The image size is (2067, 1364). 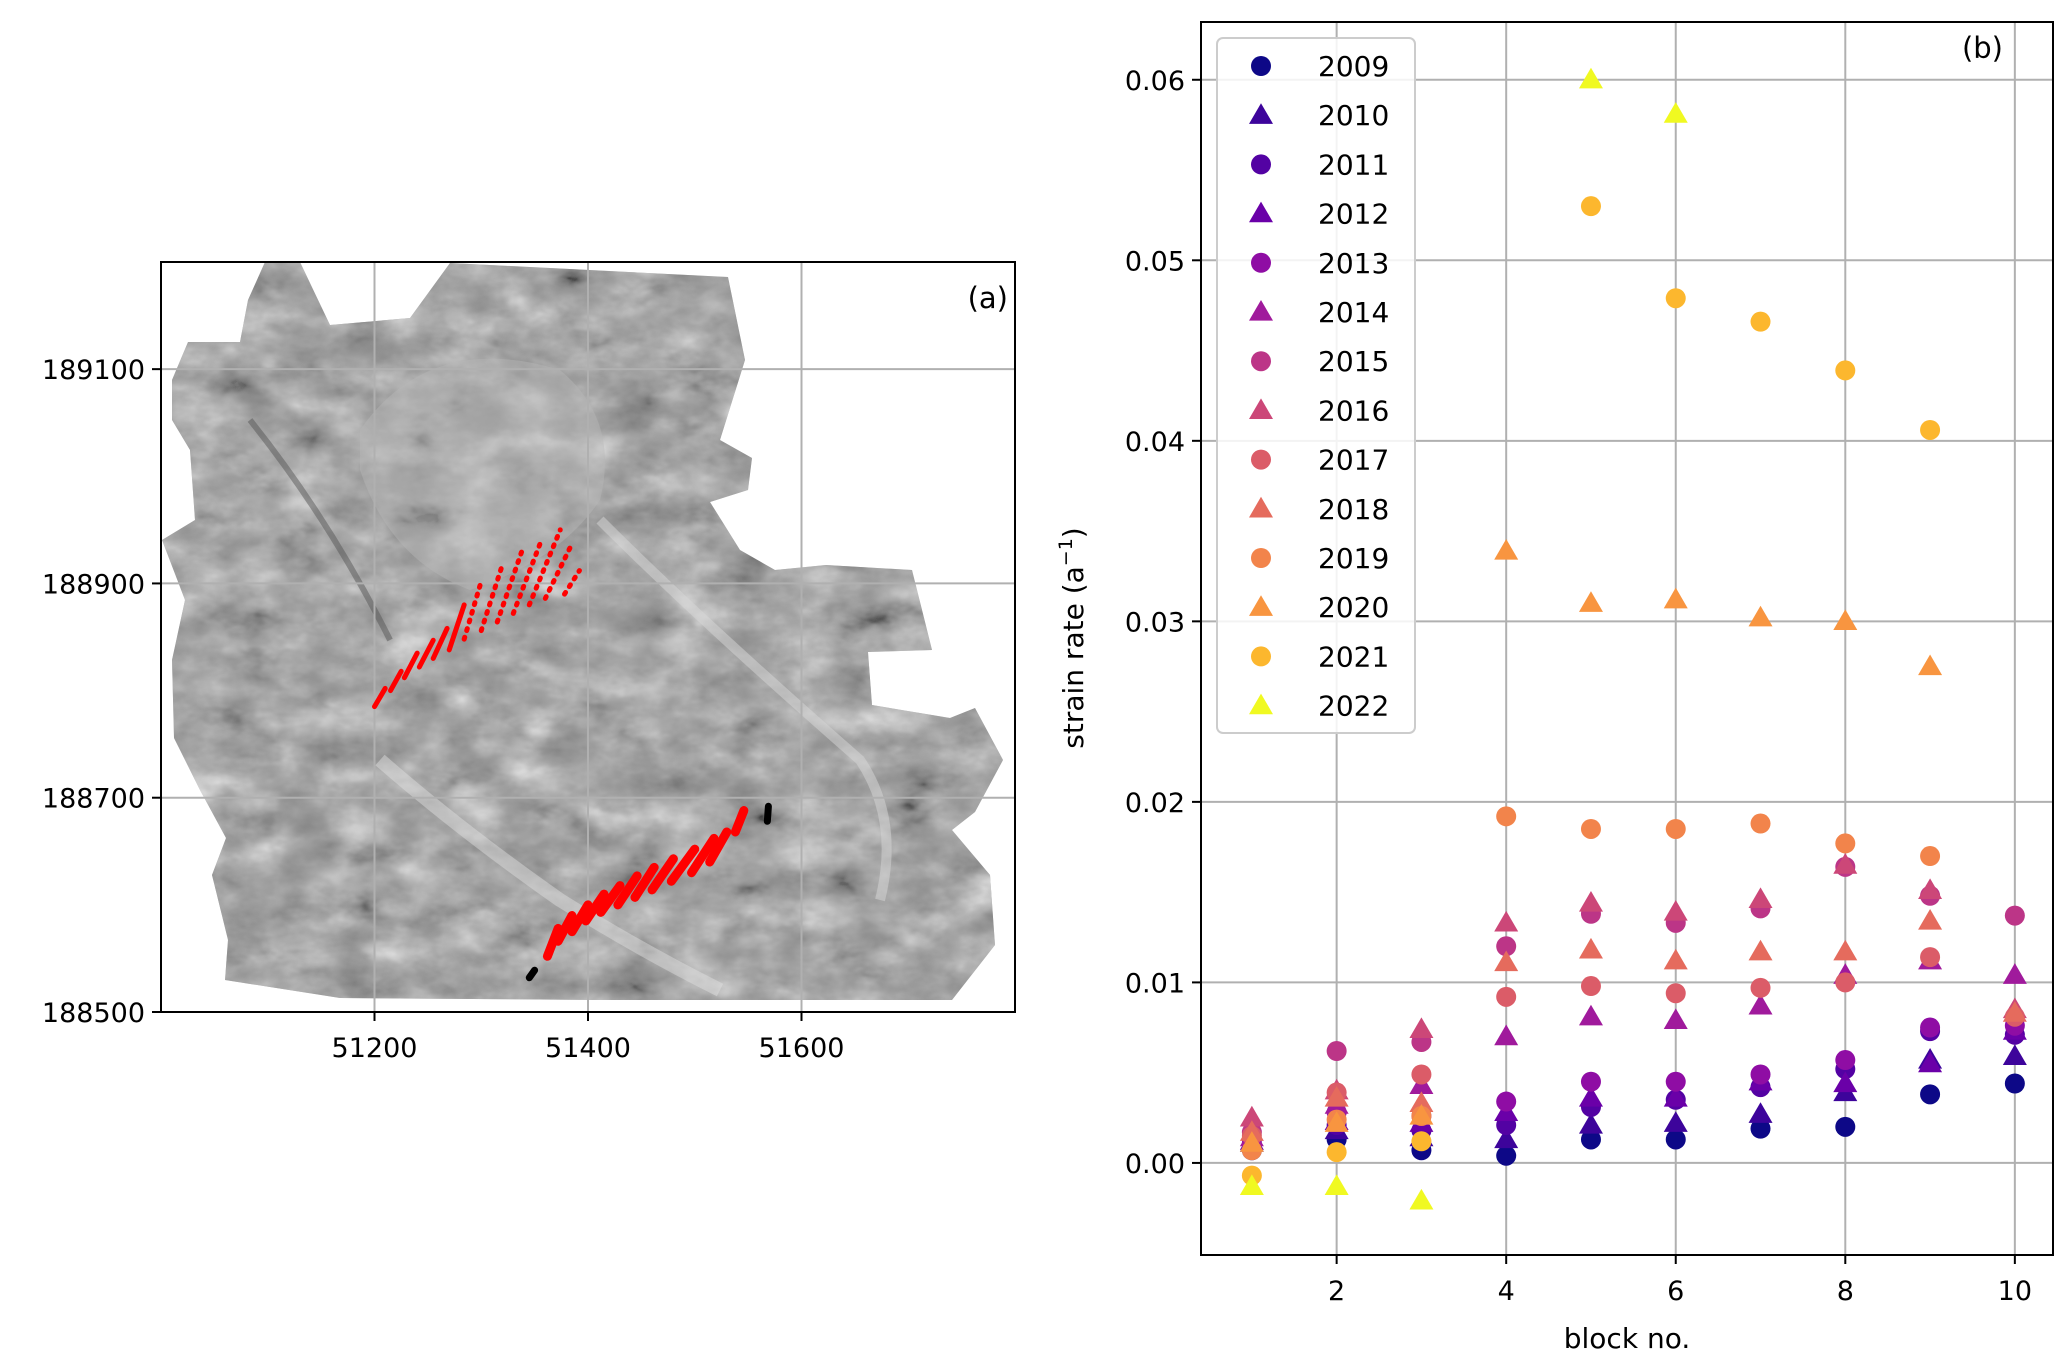 I want to click on scatter-y-axis: 0.00 0.01 0.02 0.03 0.04 0.05 0.06, so click(x=1163, y=623).